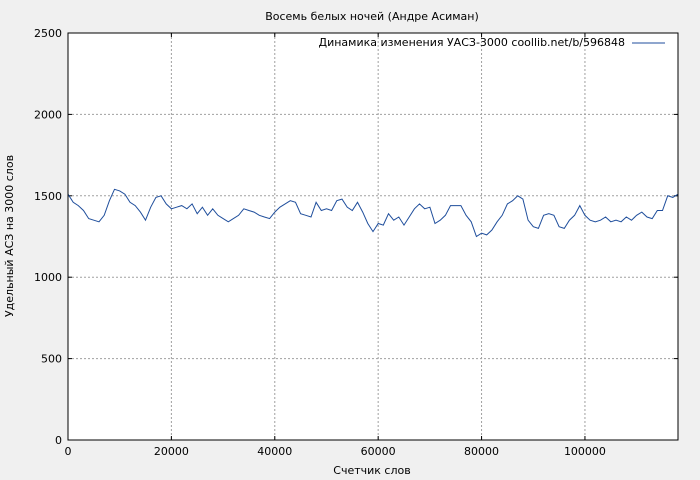  What do you see at coordinates (371, 470) in the screenshot?
I see `x-axis-label: Счетчик слов` at bounding box center [371, 470].